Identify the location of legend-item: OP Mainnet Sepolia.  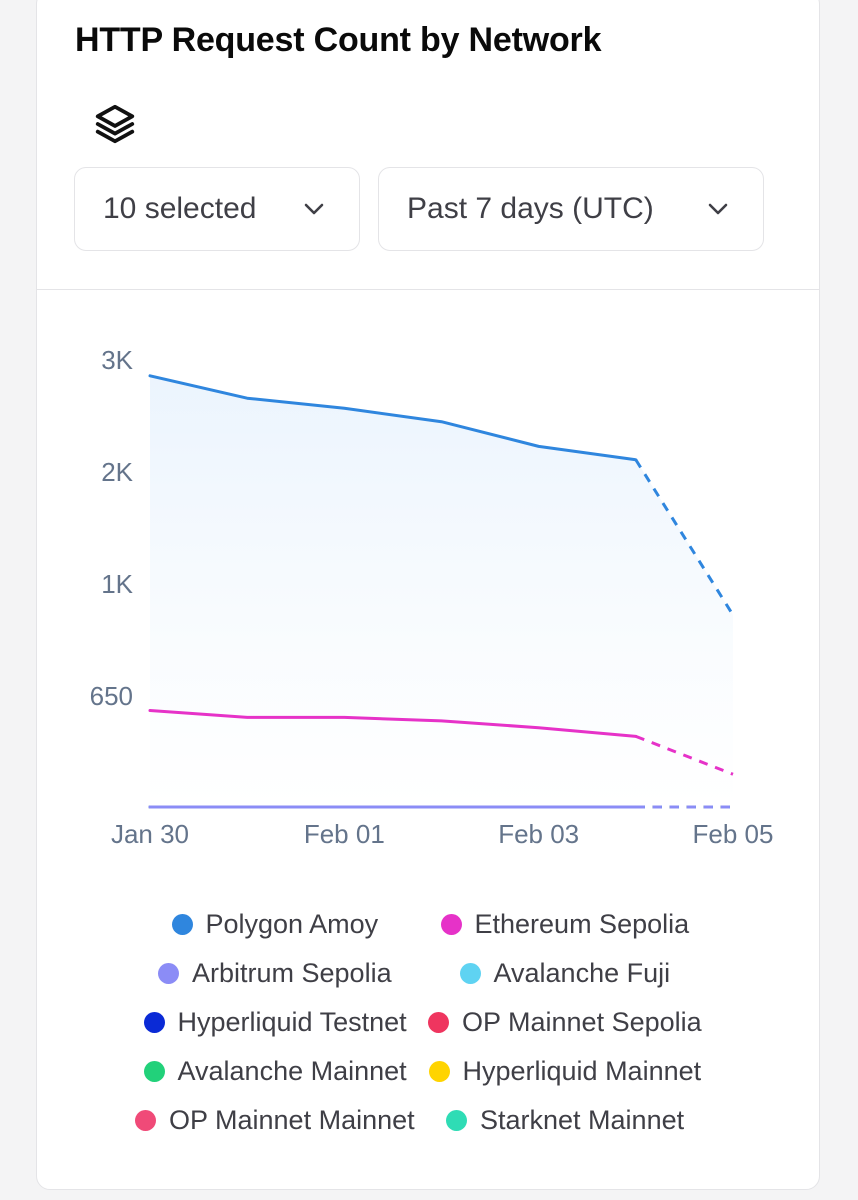
(565, 1022).